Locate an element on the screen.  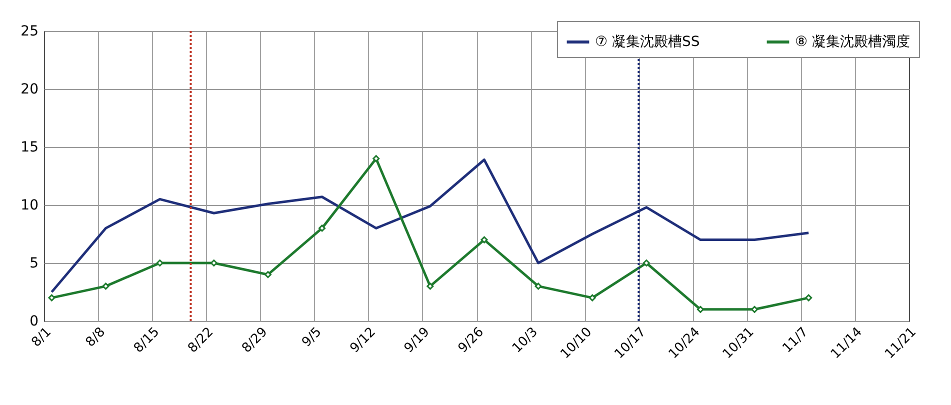
y-tick-label: 25 is located at coordinates (29, 32).